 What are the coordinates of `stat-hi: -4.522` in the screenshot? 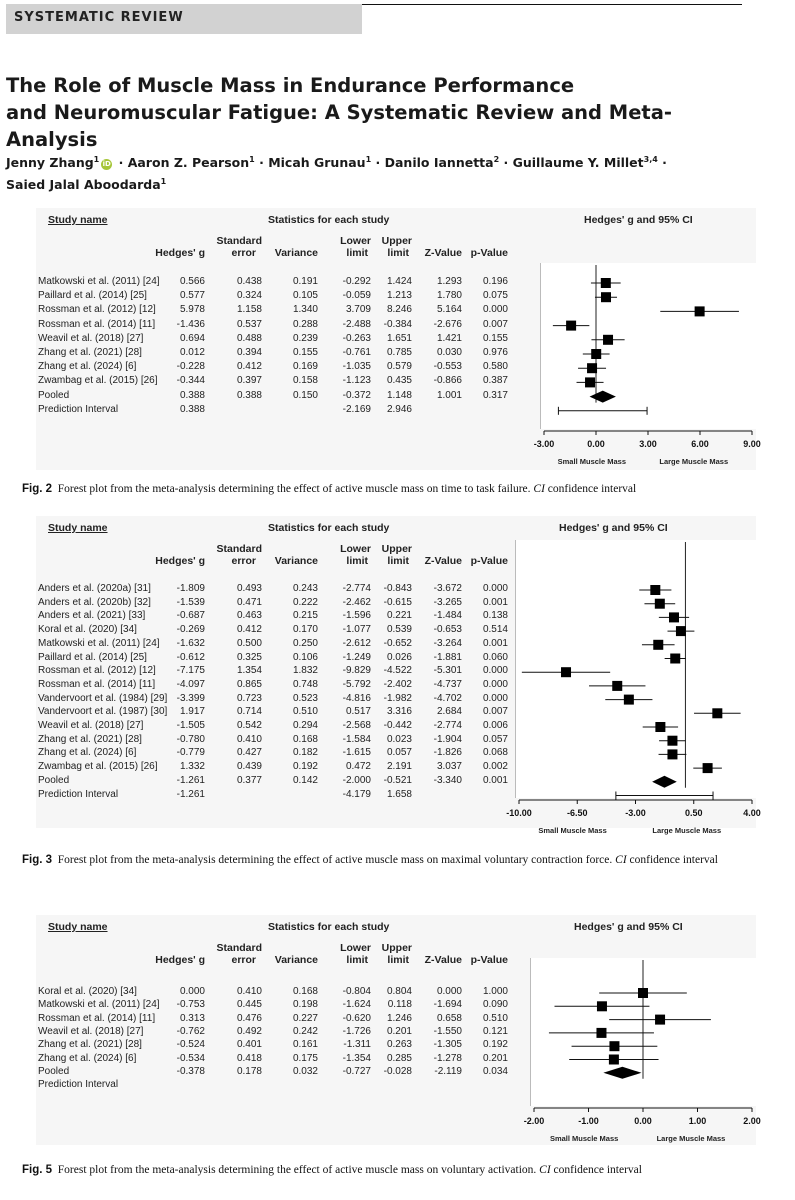 It's located at (397, 671).